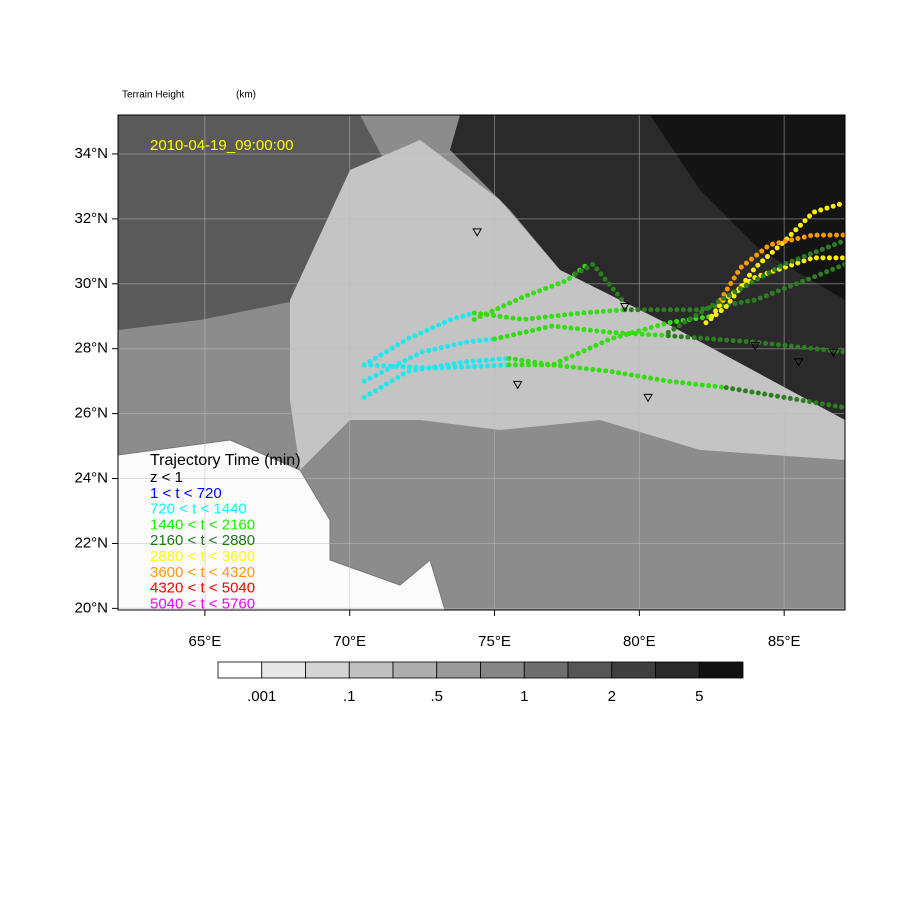 This screenshot has height=905, width=900. Describe the element at coordinates (612, 696) in the screenshot. I see `colorbar-label: 2` at that location.